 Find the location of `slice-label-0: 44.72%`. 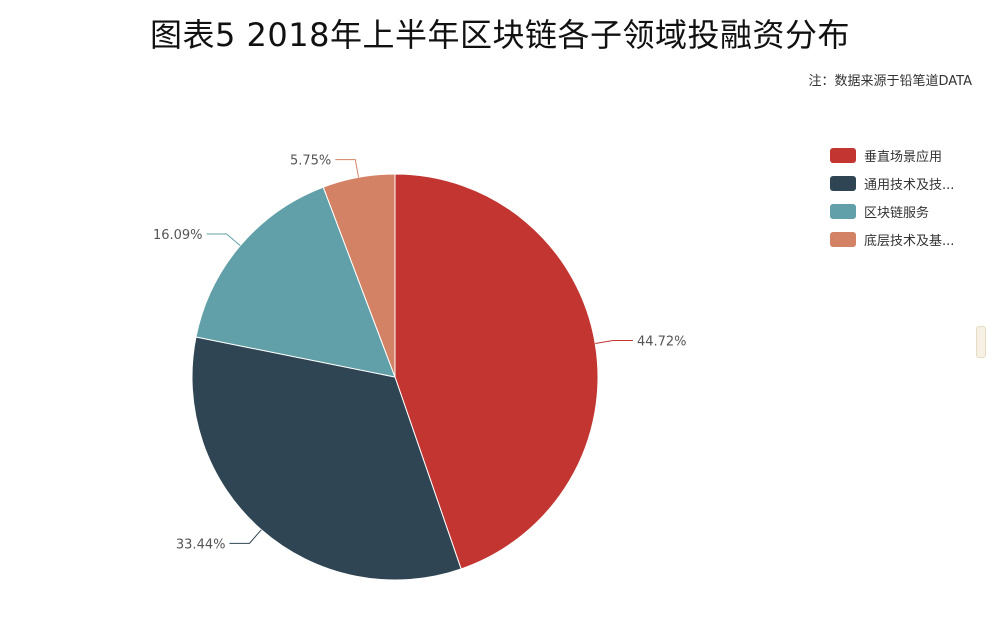

slice-label-0: 44.72% is located at coordinates (662, 342).